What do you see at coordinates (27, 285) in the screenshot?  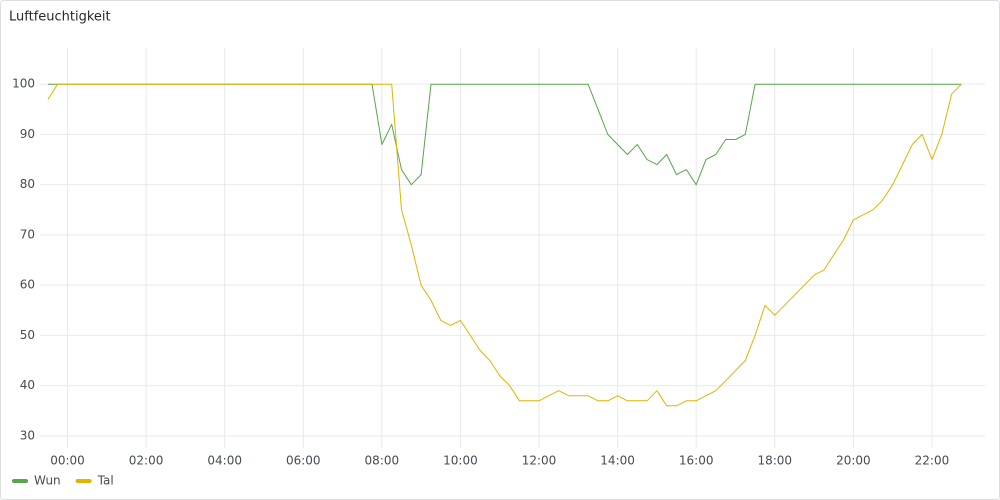 I see `y-tick-label: 60` at bounding box center [27, 285].